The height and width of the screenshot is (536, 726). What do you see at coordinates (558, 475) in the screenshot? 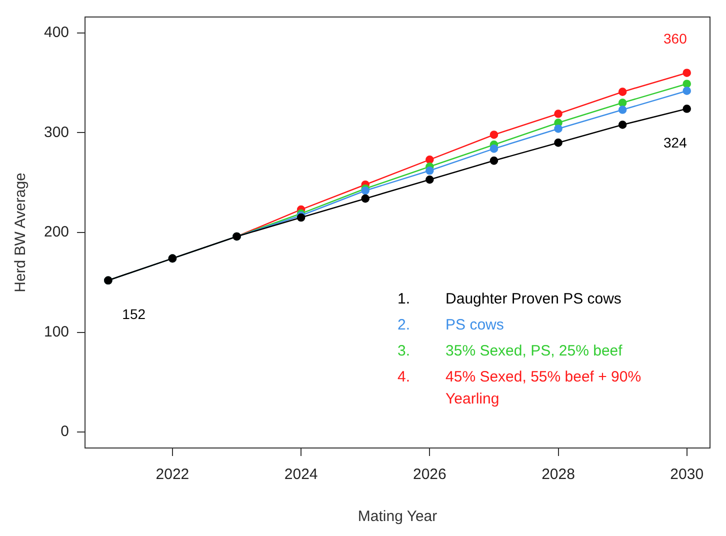
I see `x-tick-label: 2028` at bounding box center [558, 475].